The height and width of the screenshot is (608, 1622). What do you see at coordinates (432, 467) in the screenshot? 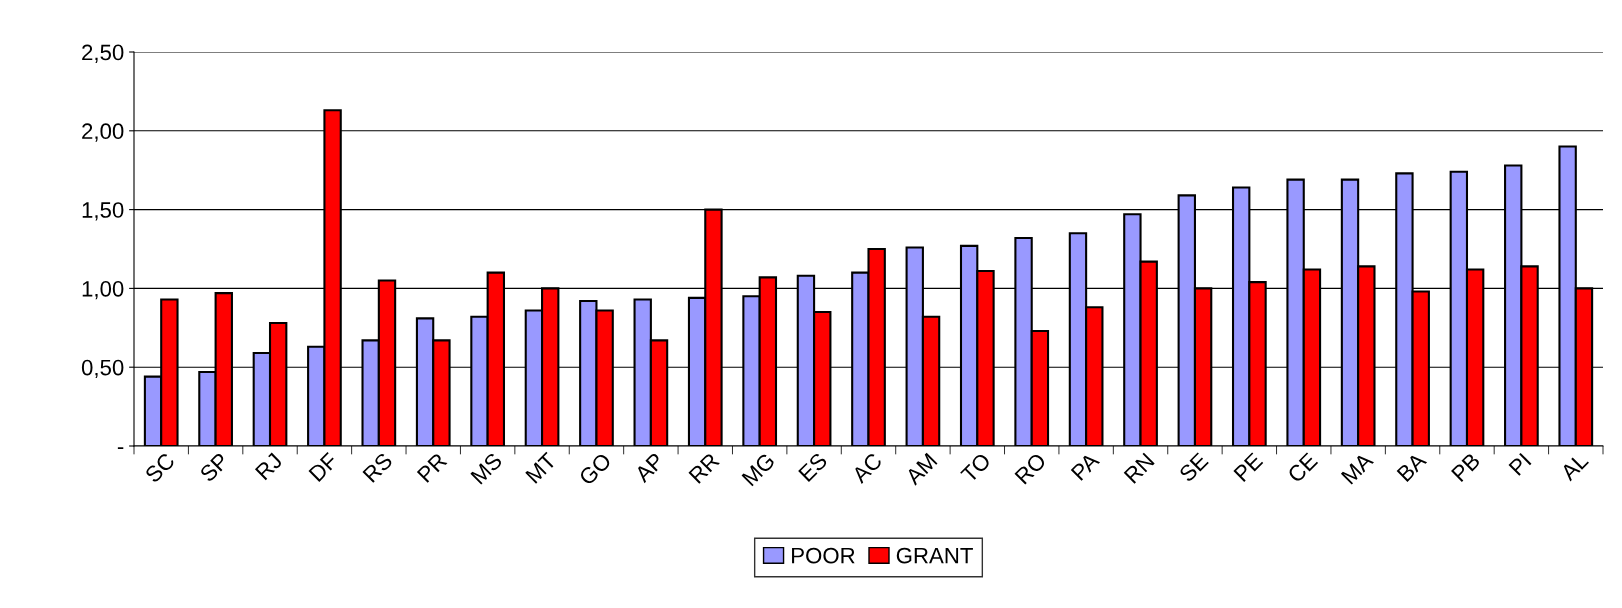
I see `x-tick-label: PR` at bounding box center [432, 467].